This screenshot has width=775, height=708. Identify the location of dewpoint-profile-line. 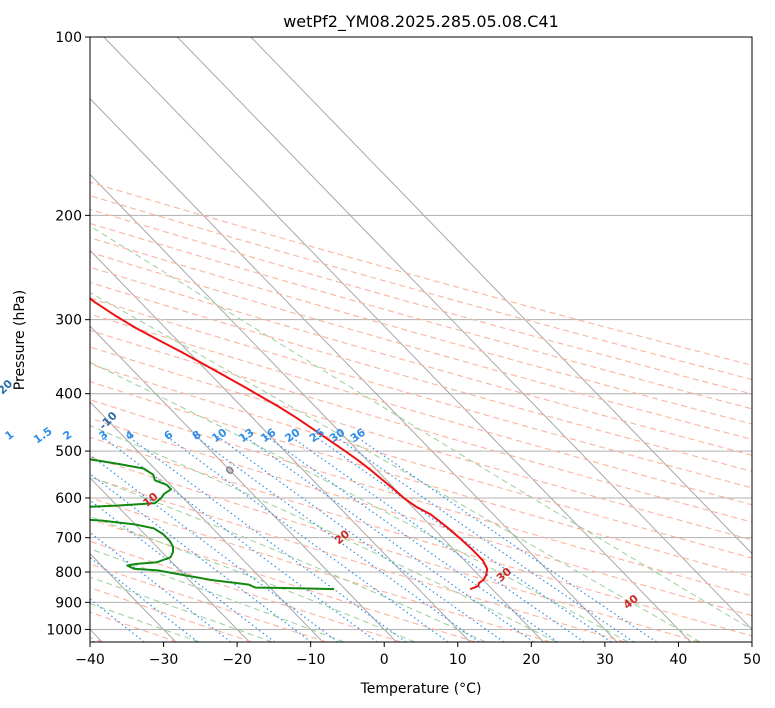
(212, 524).